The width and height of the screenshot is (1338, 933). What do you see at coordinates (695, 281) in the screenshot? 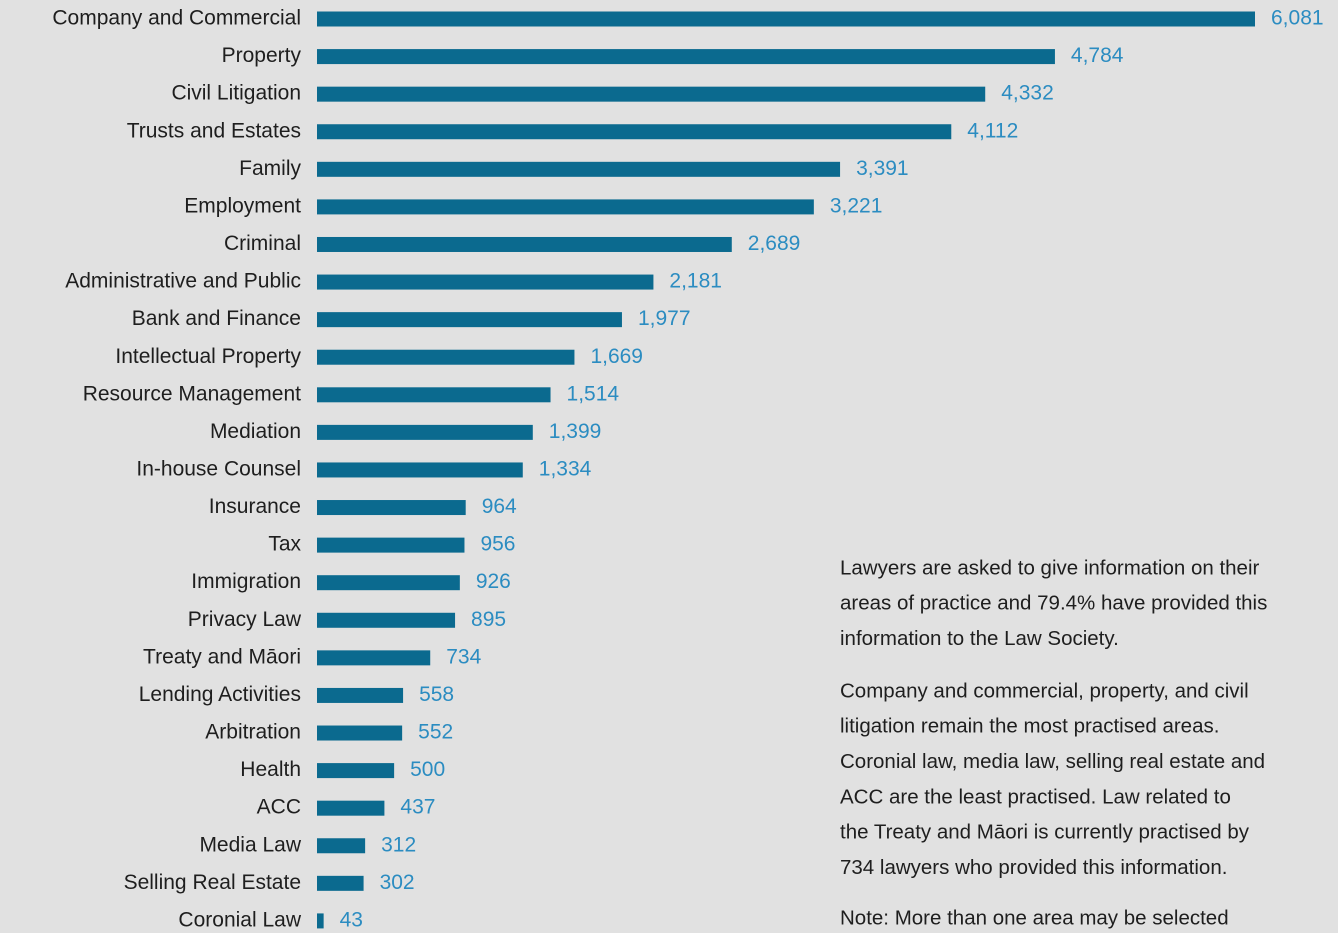
I see `value-label: 2,181` at bounding box center [695, 281].